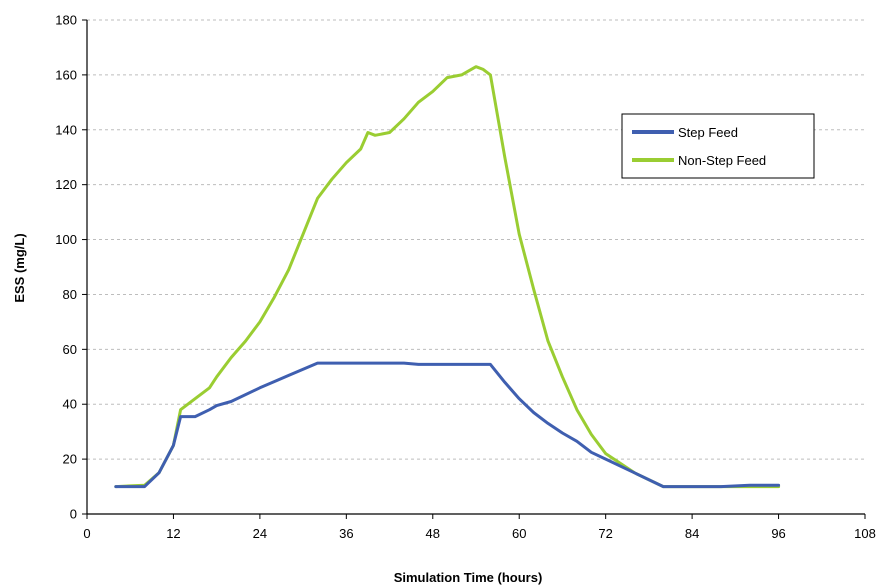 Image resolution: width=881 pixels, height=586 pixels. What do you see at coordinates (66, 239) in the screenshot?
I see `y-tick-label-100: 100` at bounding box center [66, 239].